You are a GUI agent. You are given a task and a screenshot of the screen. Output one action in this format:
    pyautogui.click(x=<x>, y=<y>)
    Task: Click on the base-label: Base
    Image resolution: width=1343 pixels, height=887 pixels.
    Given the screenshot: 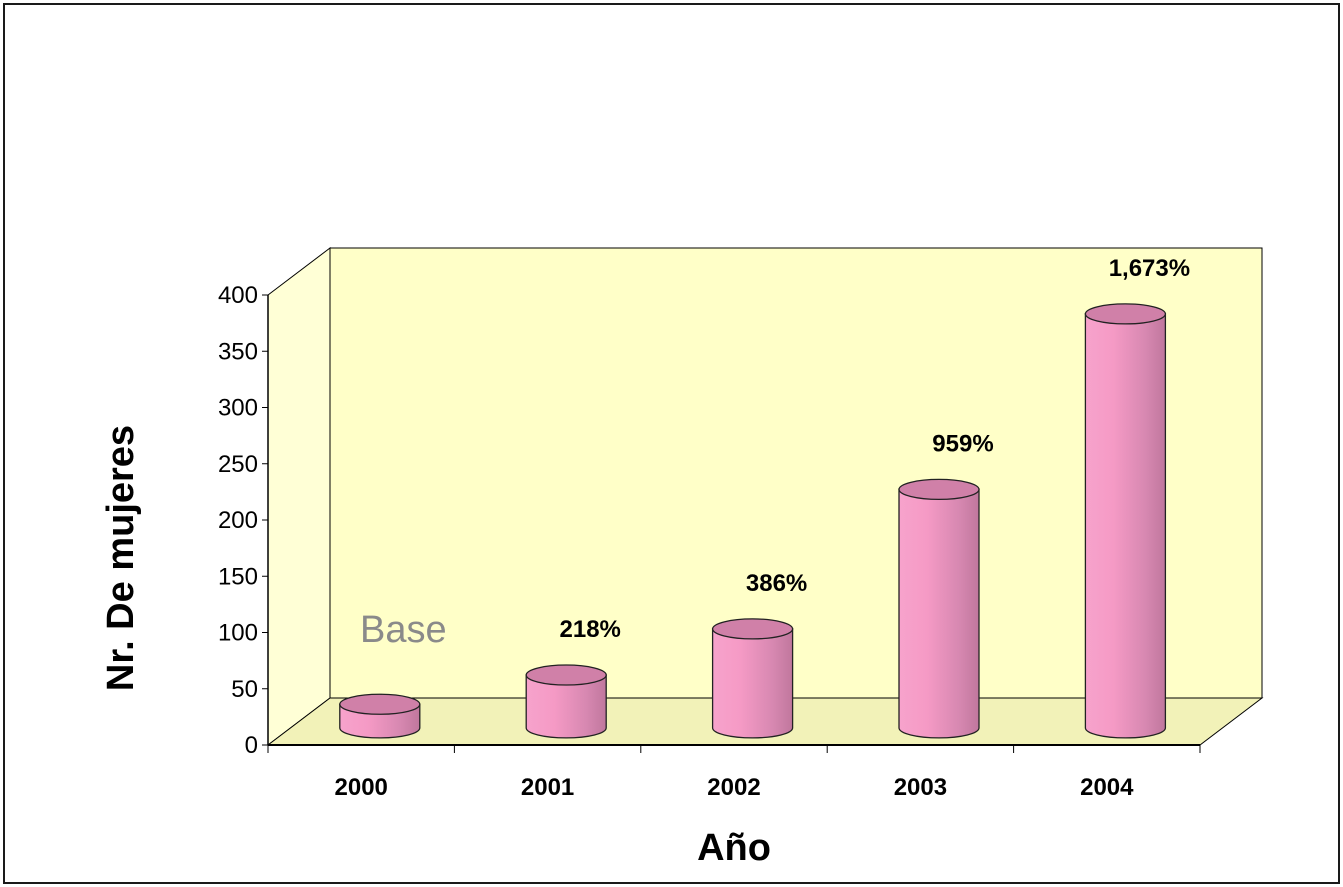 What is the action you would take?
    pyautogui.click(x=403, y=630)
    